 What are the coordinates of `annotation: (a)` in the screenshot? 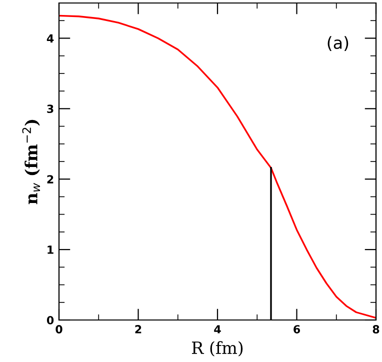 It's located at (338, 44).